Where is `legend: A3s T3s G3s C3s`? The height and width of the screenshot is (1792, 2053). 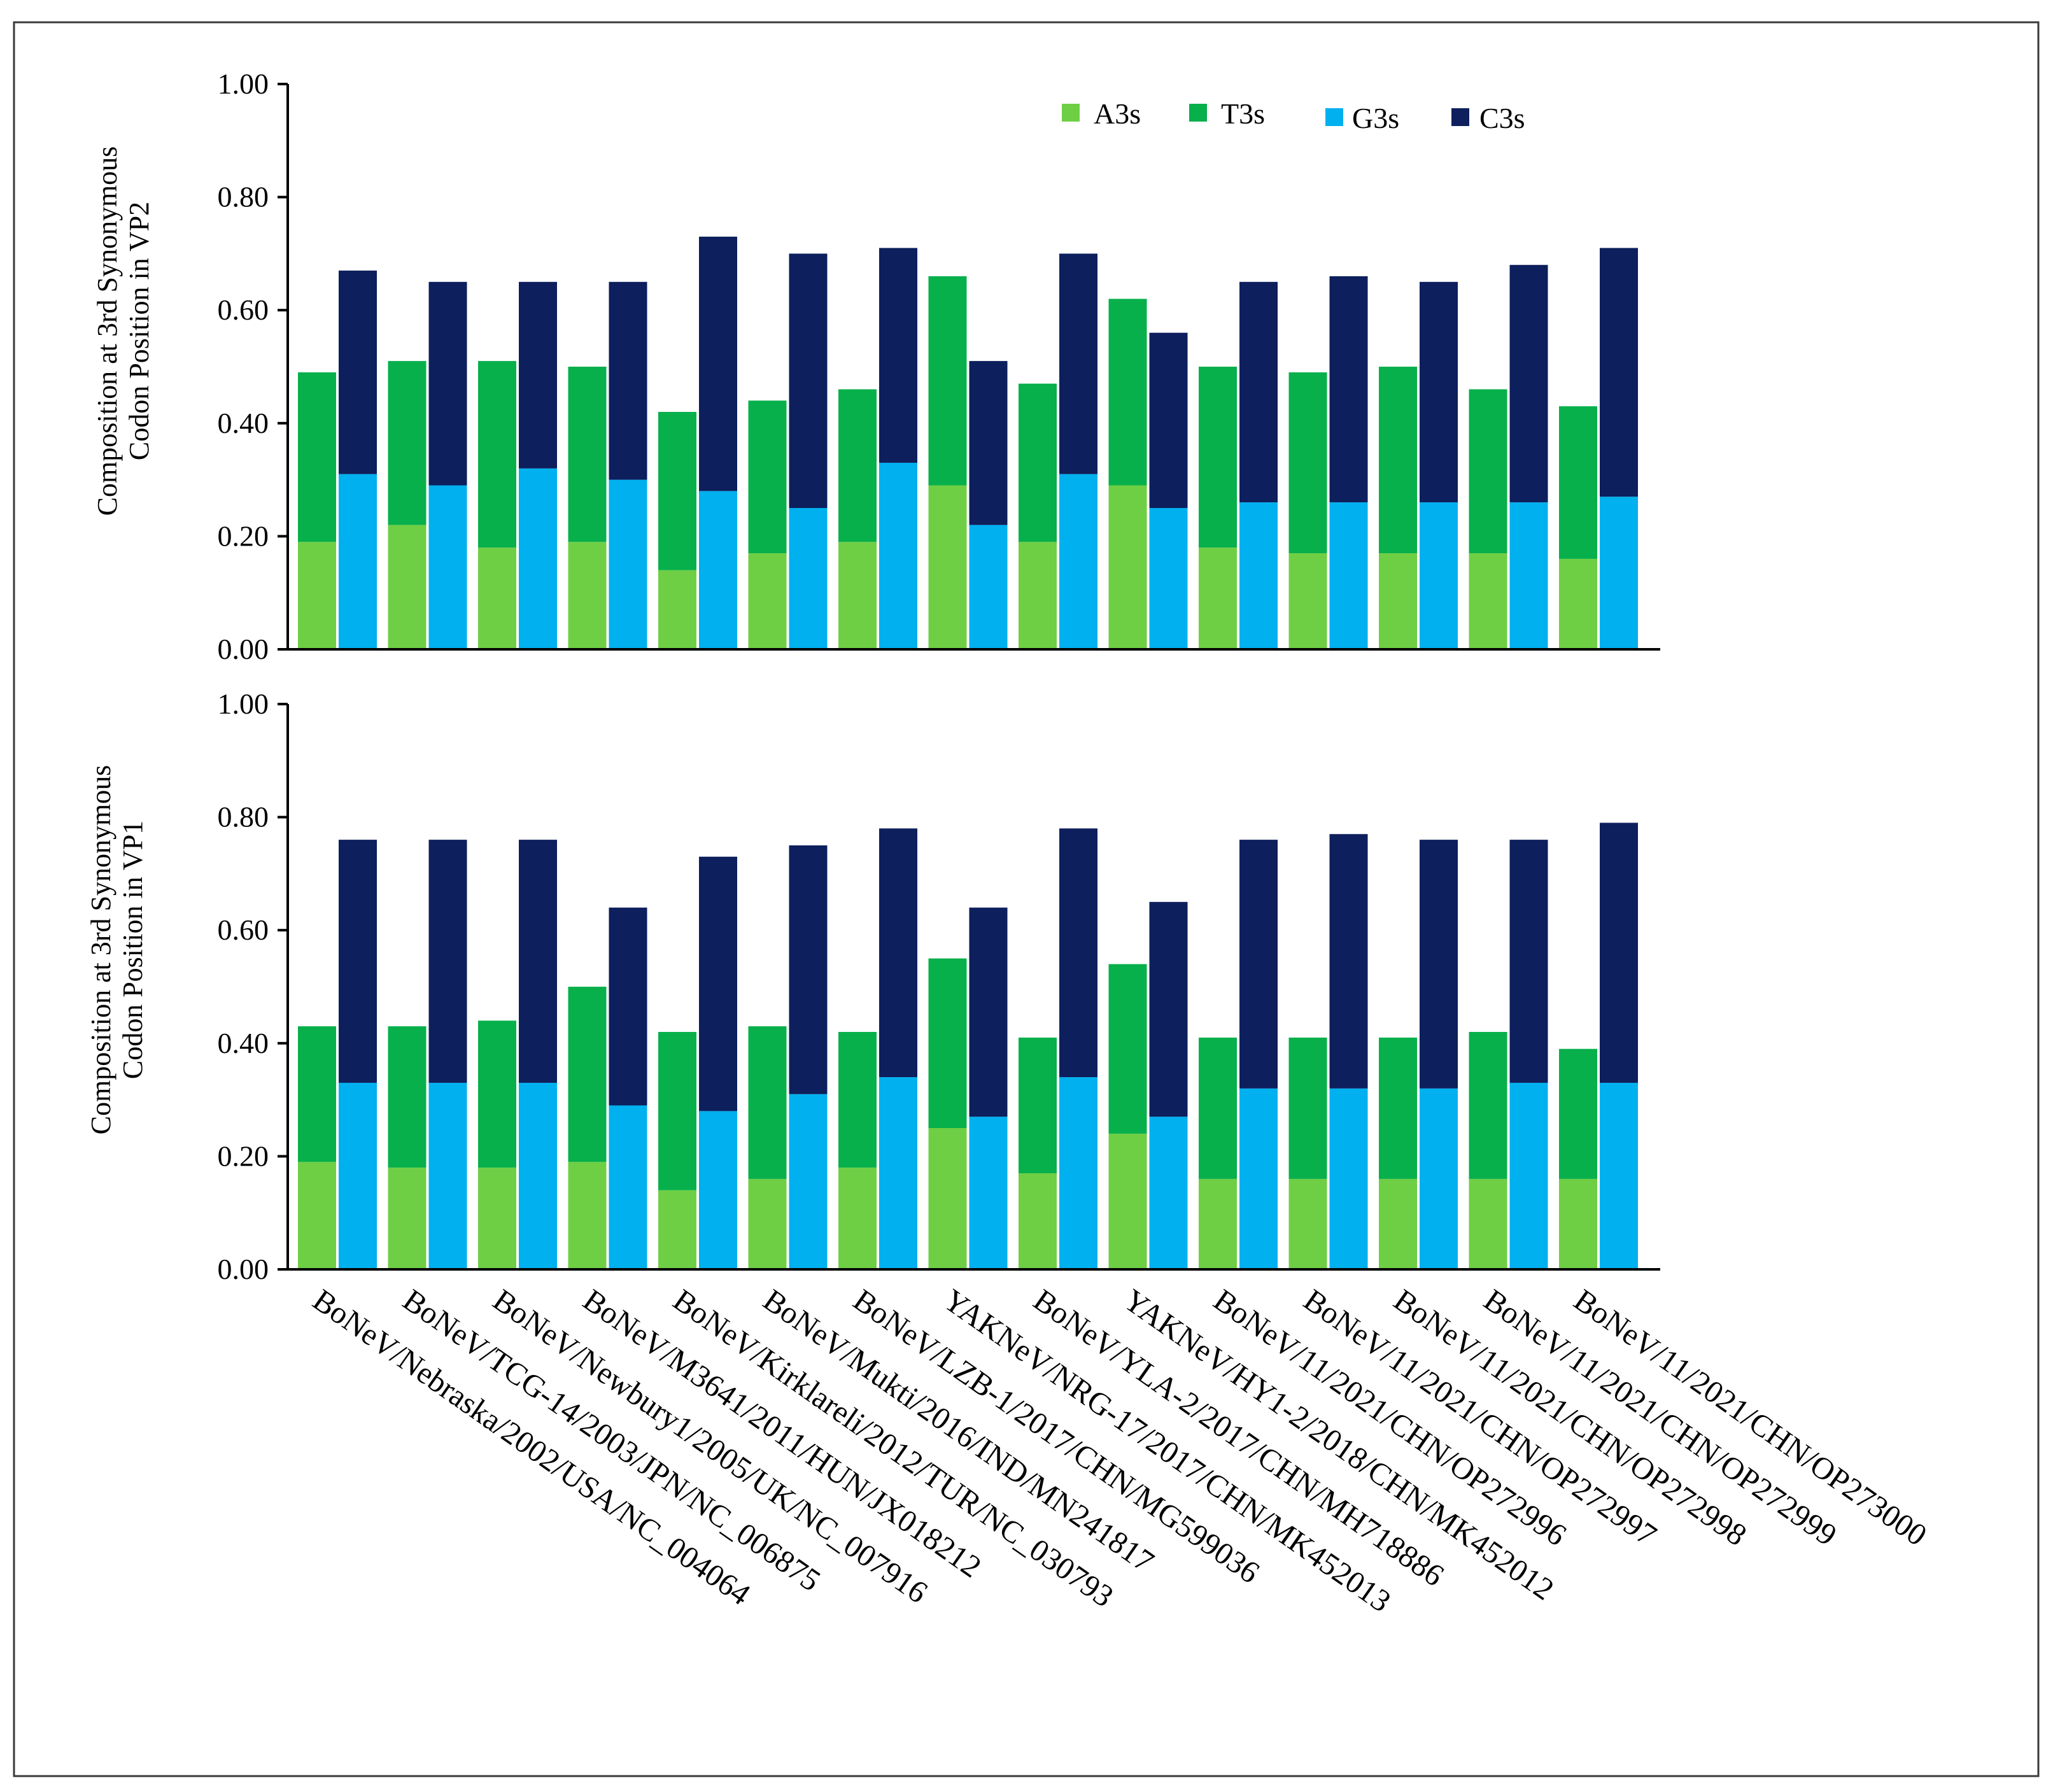 legend: A3s T3s G3s C3s is located at coordinates (1294, 115).